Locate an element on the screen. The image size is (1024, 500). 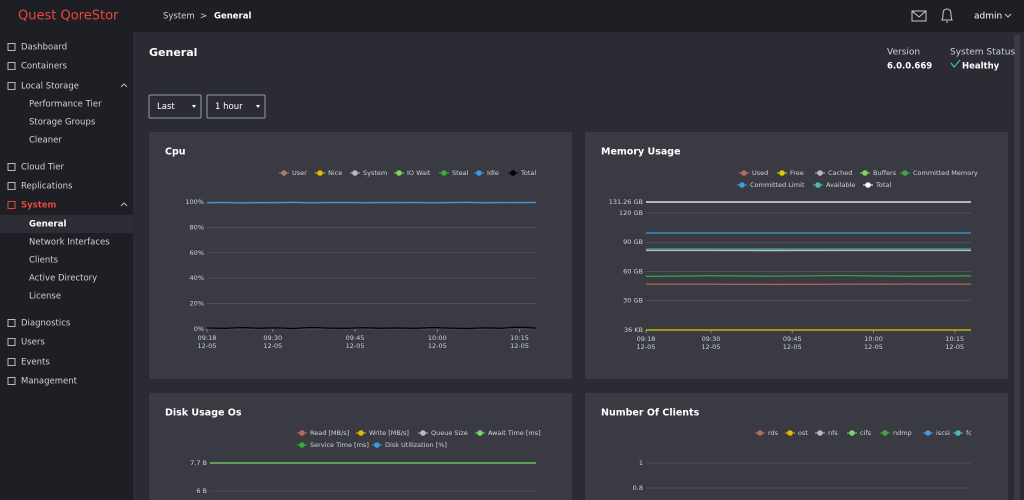
nav-item: Events is located at coordinates (35, 363).